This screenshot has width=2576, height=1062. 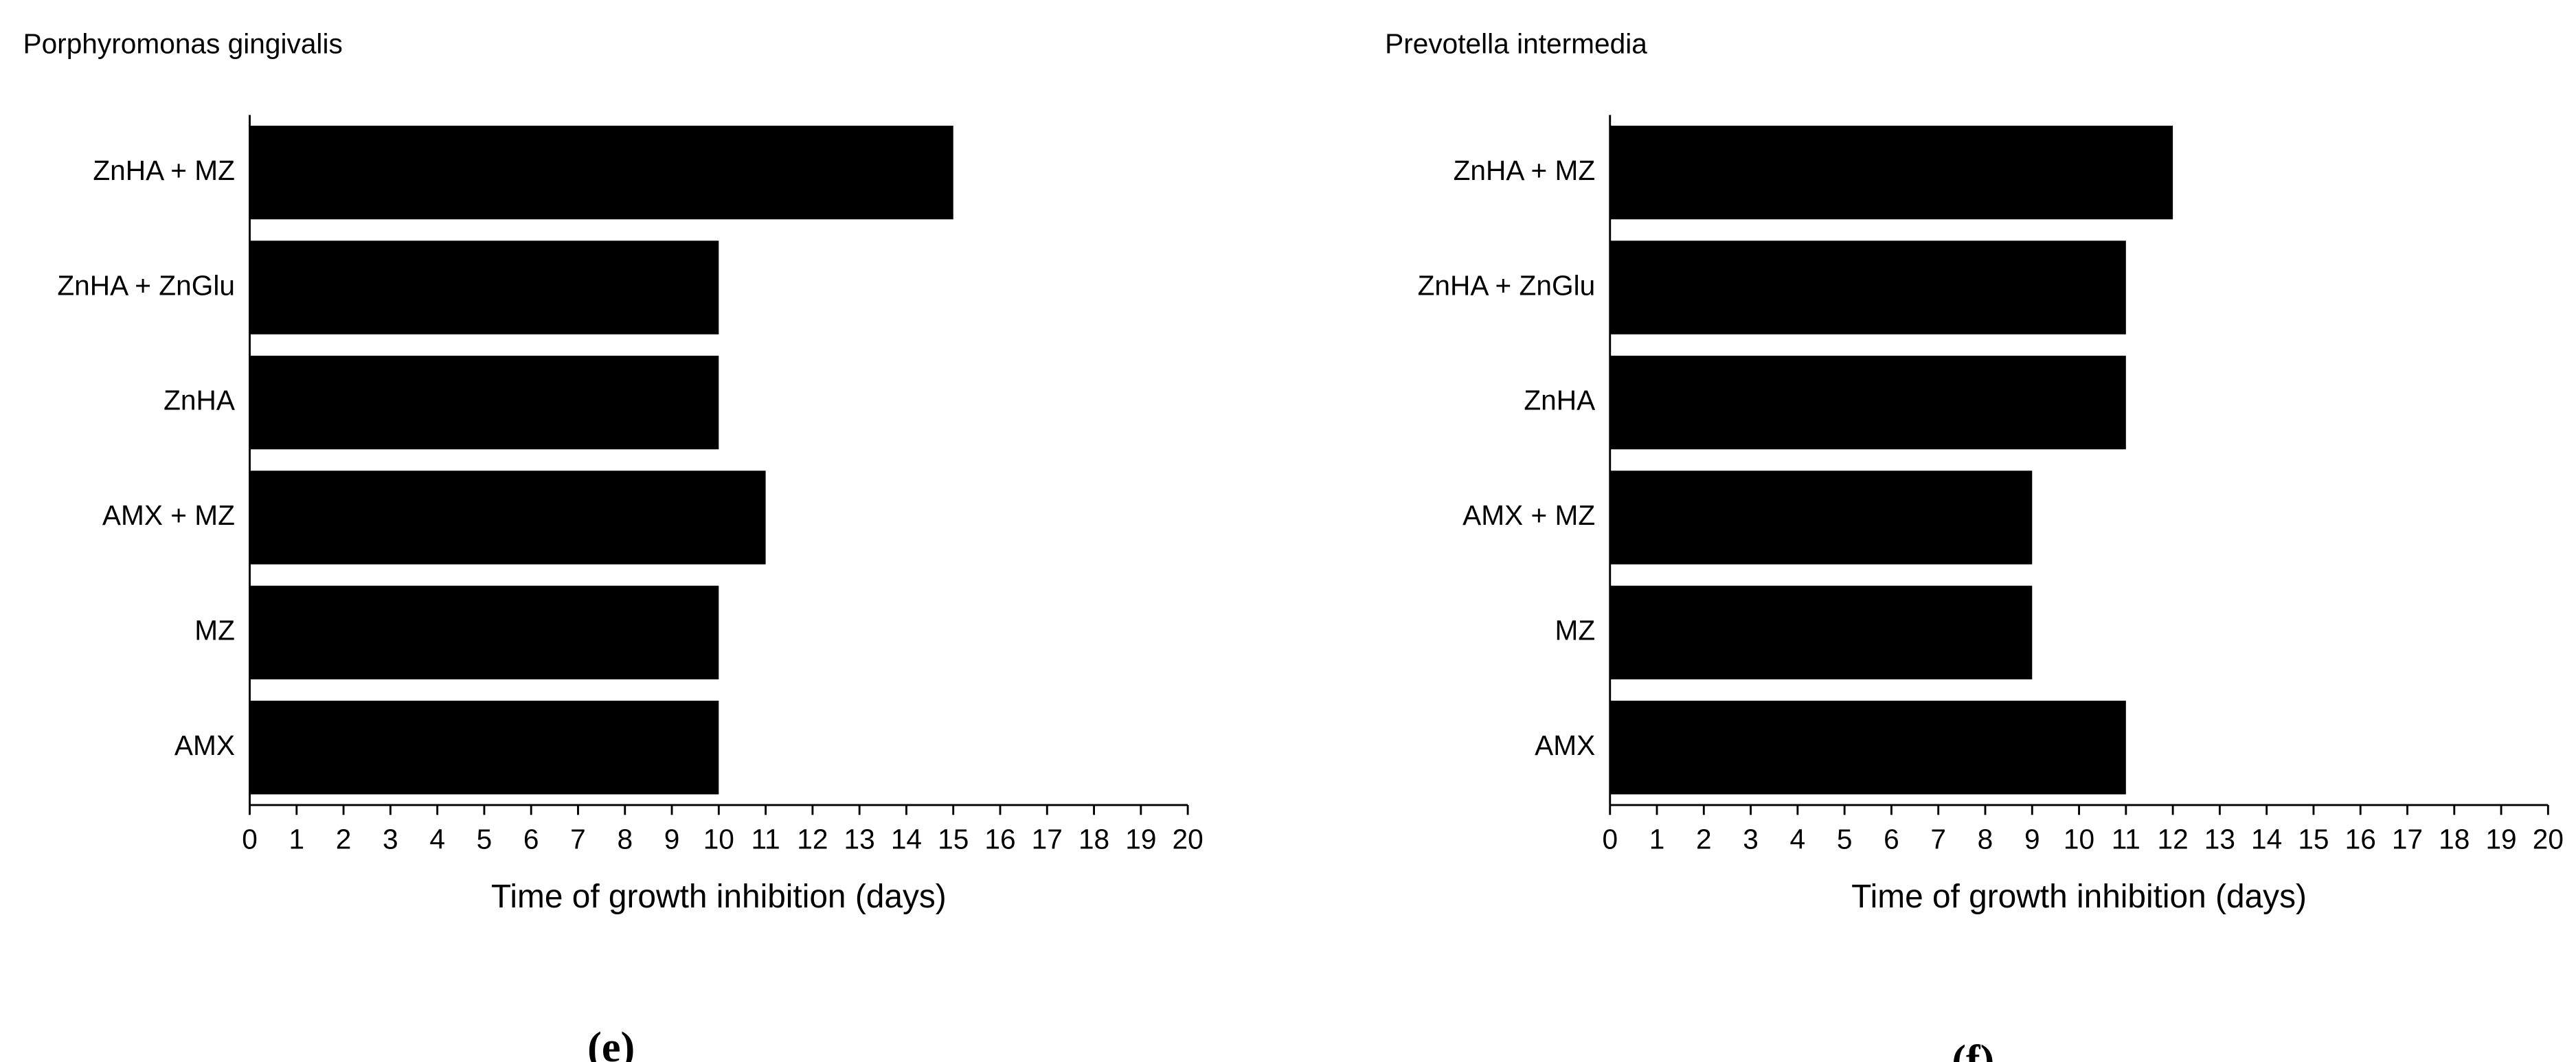 What do you see at coordinates (611, 1043) in the screenshot?
I see `panel-label: (e)` at bounding box center [611, 1043].